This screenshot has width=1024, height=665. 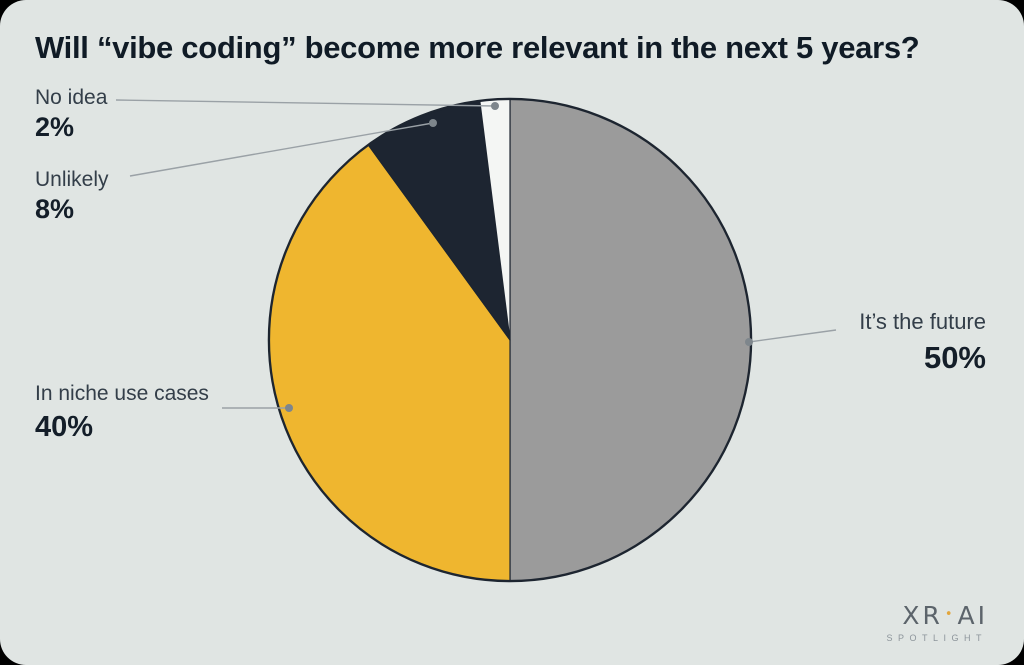 I want to click on callout-label: No idea, so click(x=71, y=97).